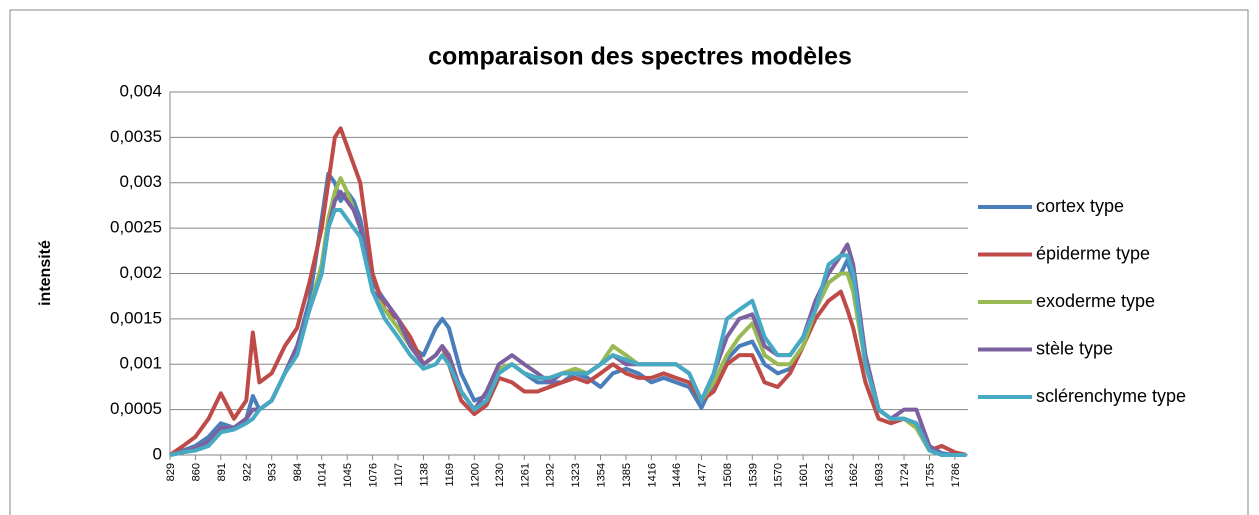 This screenshot has height=515, width=1259. Describe the element at coordinates (627, 475) in the screenshot. I see `x-tick-label: 1385` at that location.